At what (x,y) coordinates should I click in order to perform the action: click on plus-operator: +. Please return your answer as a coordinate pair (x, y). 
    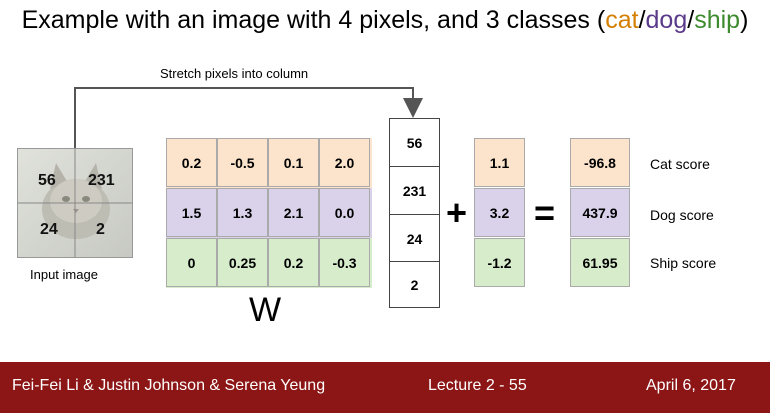
    Looking at the image, I should click on (457, 212).